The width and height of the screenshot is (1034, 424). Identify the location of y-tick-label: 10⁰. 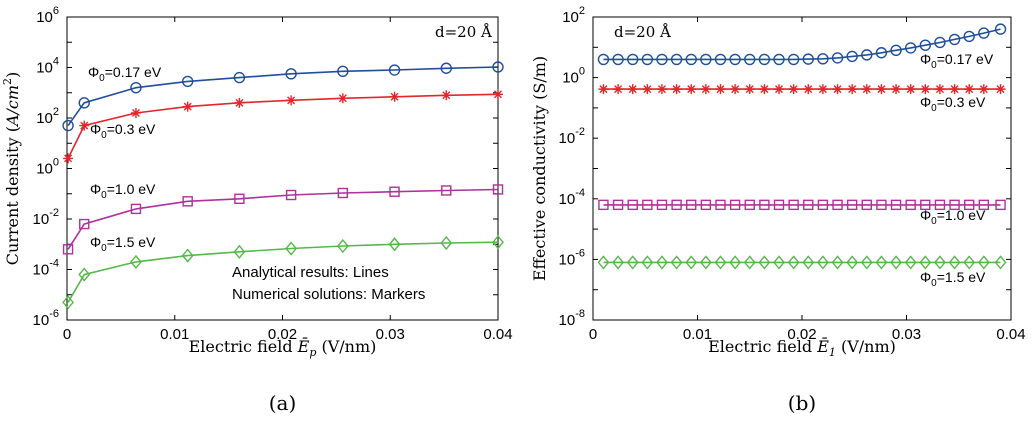
(573, 76).